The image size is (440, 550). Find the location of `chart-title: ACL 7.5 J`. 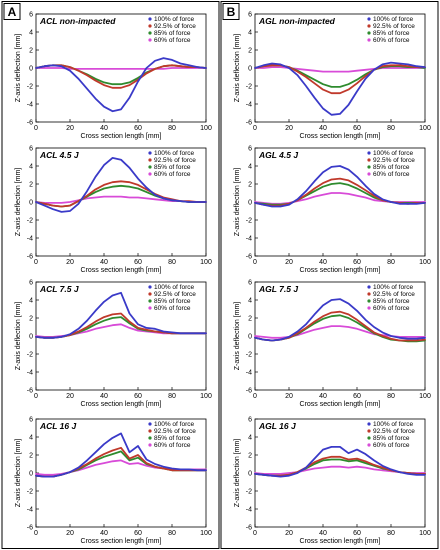

chart-title: ACL 7.5 J is located at coordinates (59, 289).